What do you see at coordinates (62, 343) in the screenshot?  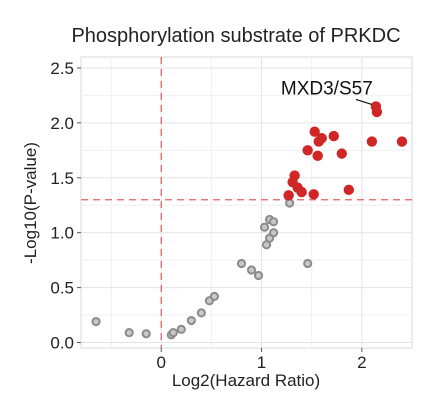 I see `y-tick-label: 0.0` at bounding box center [62, 343].